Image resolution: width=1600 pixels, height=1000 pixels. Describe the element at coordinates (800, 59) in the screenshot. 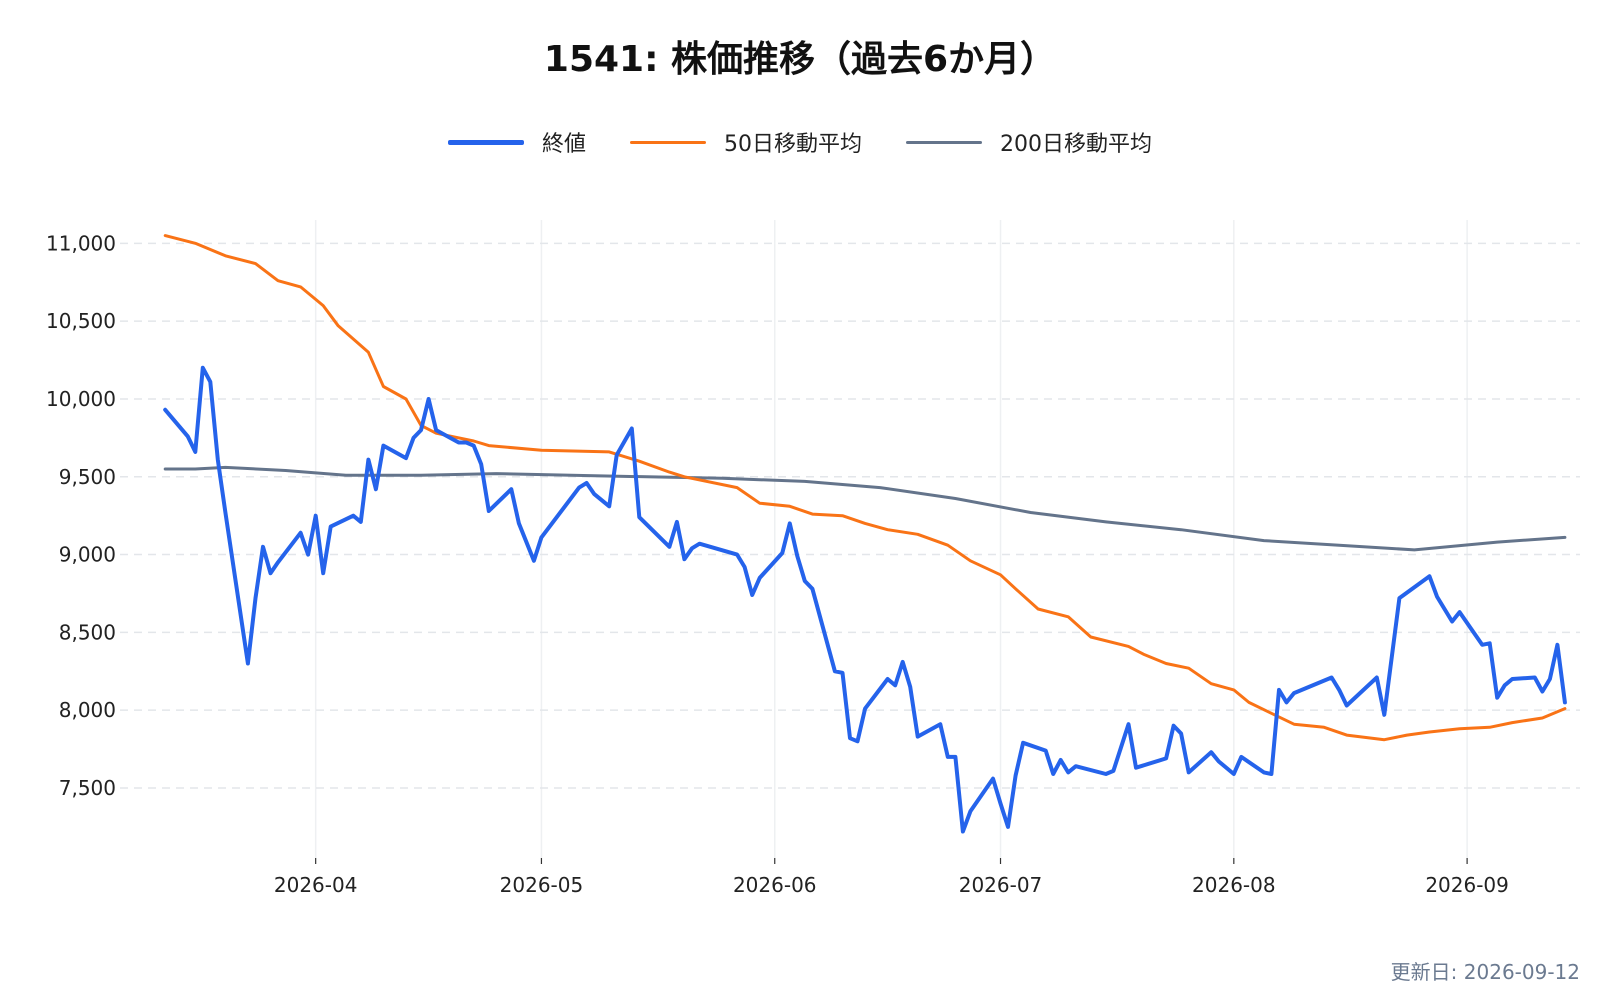

I see `chart-title: 1541: 株価推移（過去6か月）` at that location.